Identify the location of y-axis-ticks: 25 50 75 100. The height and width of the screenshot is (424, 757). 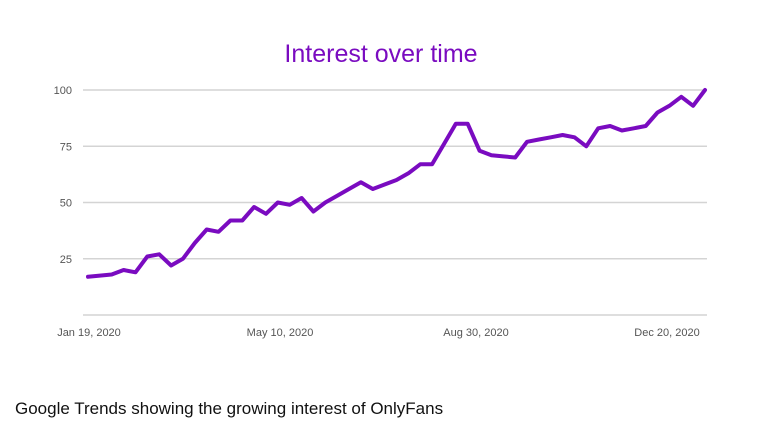
(63, 175).